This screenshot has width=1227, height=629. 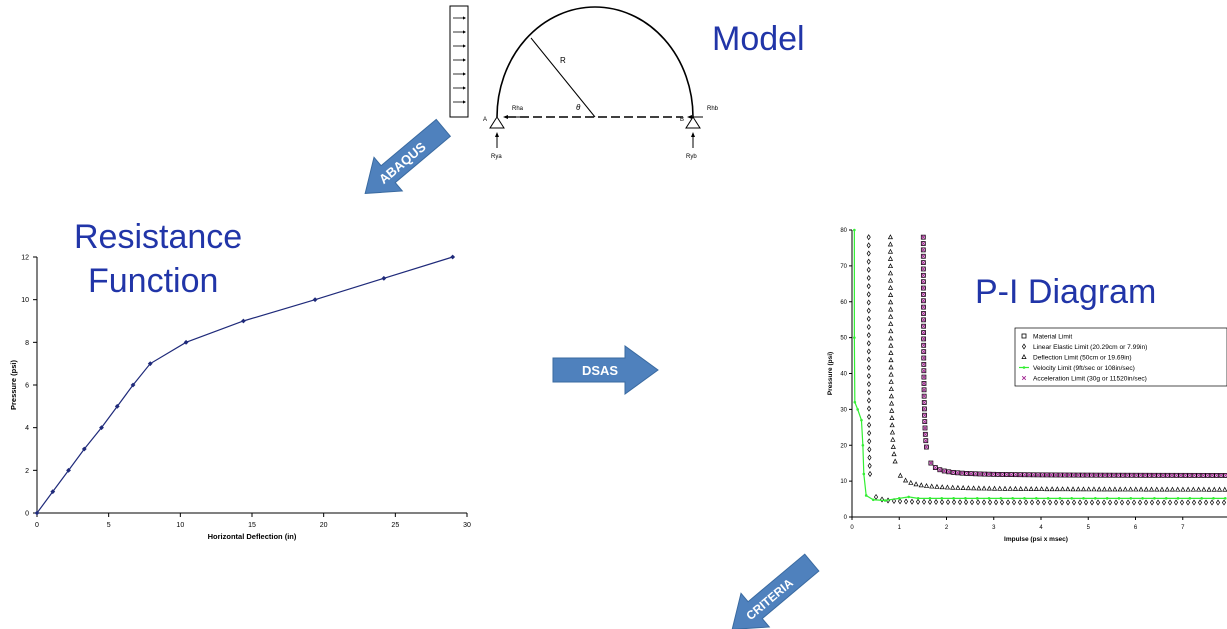 What do you see at coordinates (1066, 292) in the screenshot?
I see `pi-title: P-I Diagram` at bounding box center [1066, 292].